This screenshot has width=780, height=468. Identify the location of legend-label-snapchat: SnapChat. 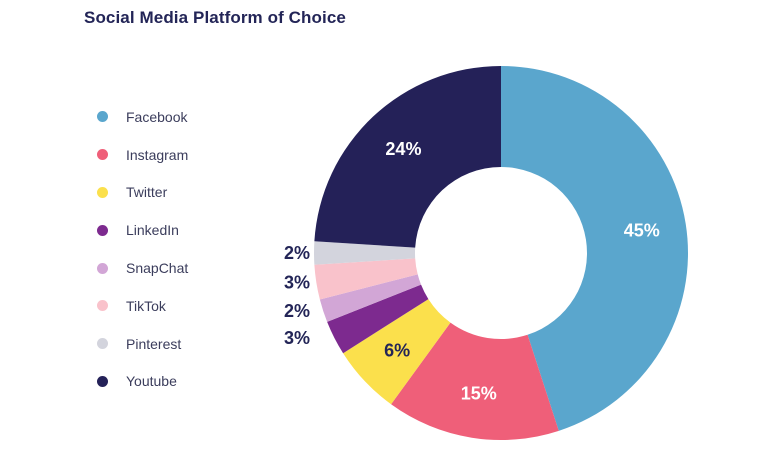
(157, 268).